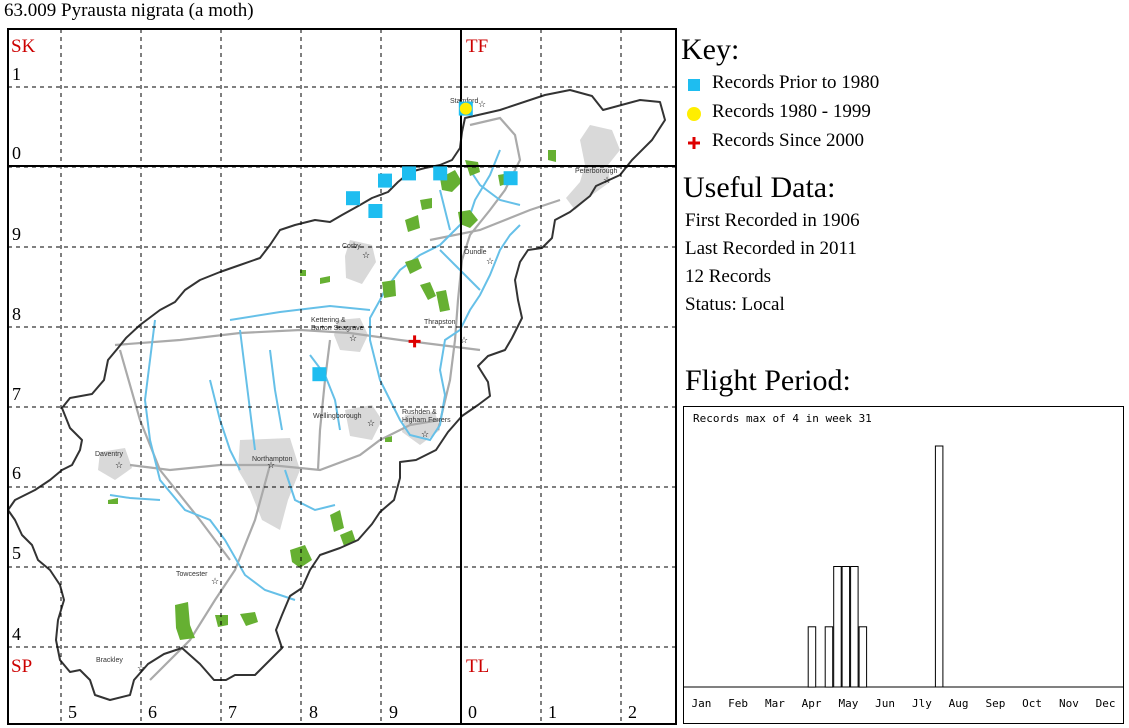 Image resolution: width=1129 pixels, height=728 pixels. I want to click on month-label: Apr, so click(812, 703).